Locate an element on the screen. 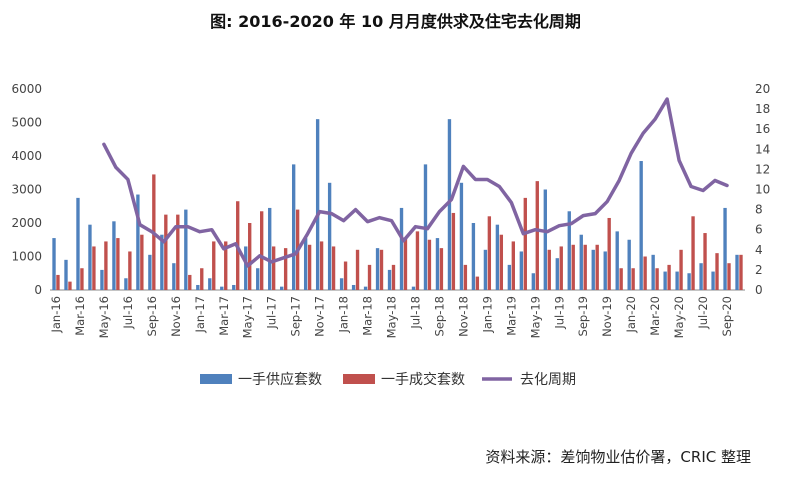  y-left-tick-label: 1000 is located at coordinates (26, 257).